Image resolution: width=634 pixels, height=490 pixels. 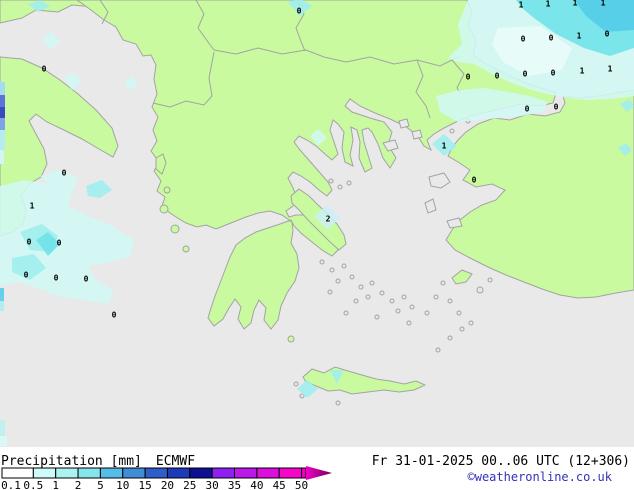 What do you see at coordinates (327, 217) in the screenshot?
I see `precip-diamond-euboea` at bounding box center [327, 217].